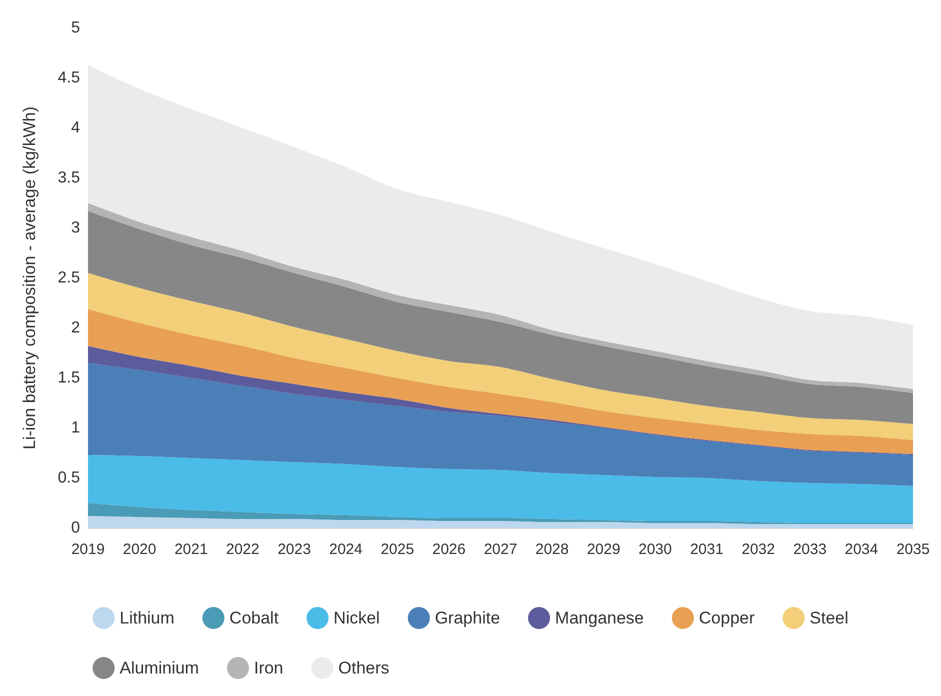  What do you see at coordinates (552, 549) in the screenshot?
I see `x-tick-label: 2028` at bounding box center [552, 549].